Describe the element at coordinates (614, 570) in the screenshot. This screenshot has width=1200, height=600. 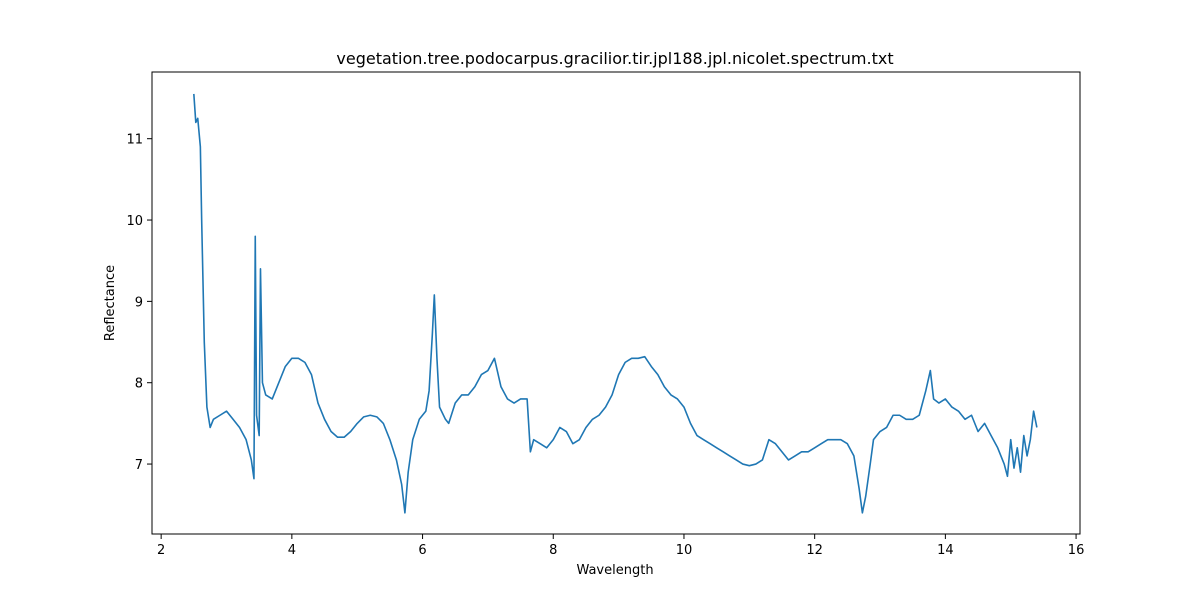
I see `x-axis-label: Wavelength` at that location.